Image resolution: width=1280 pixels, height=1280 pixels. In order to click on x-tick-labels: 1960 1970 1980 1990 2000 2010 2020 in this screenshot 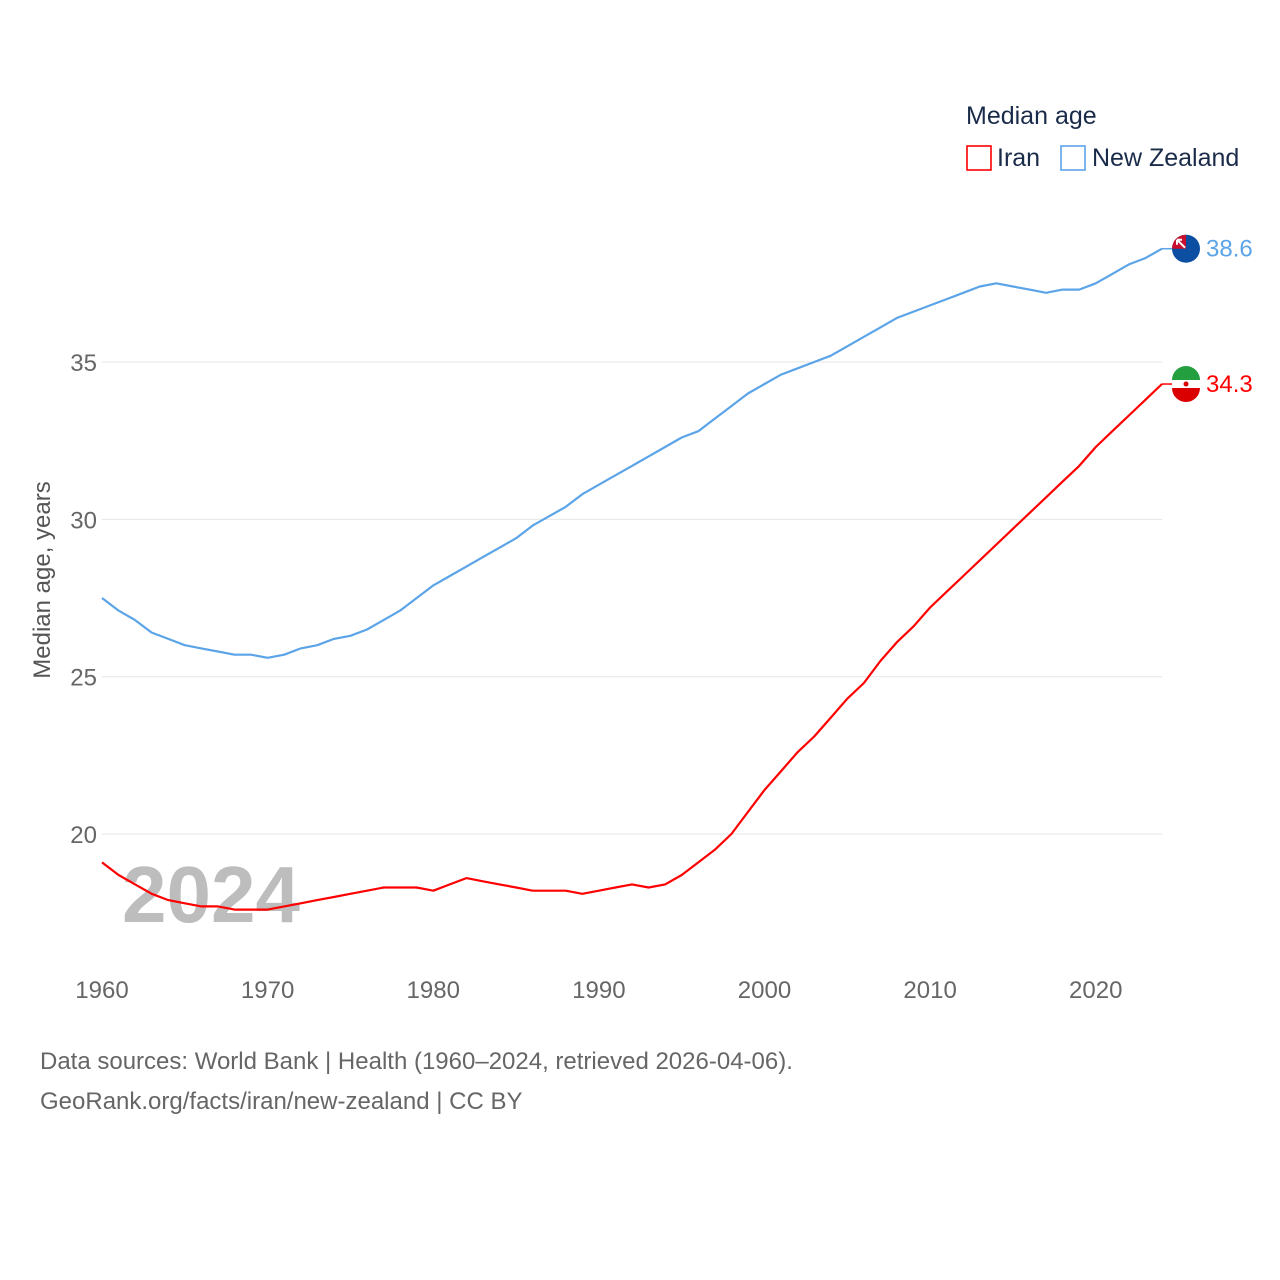, I will do `click(598, 990)`.